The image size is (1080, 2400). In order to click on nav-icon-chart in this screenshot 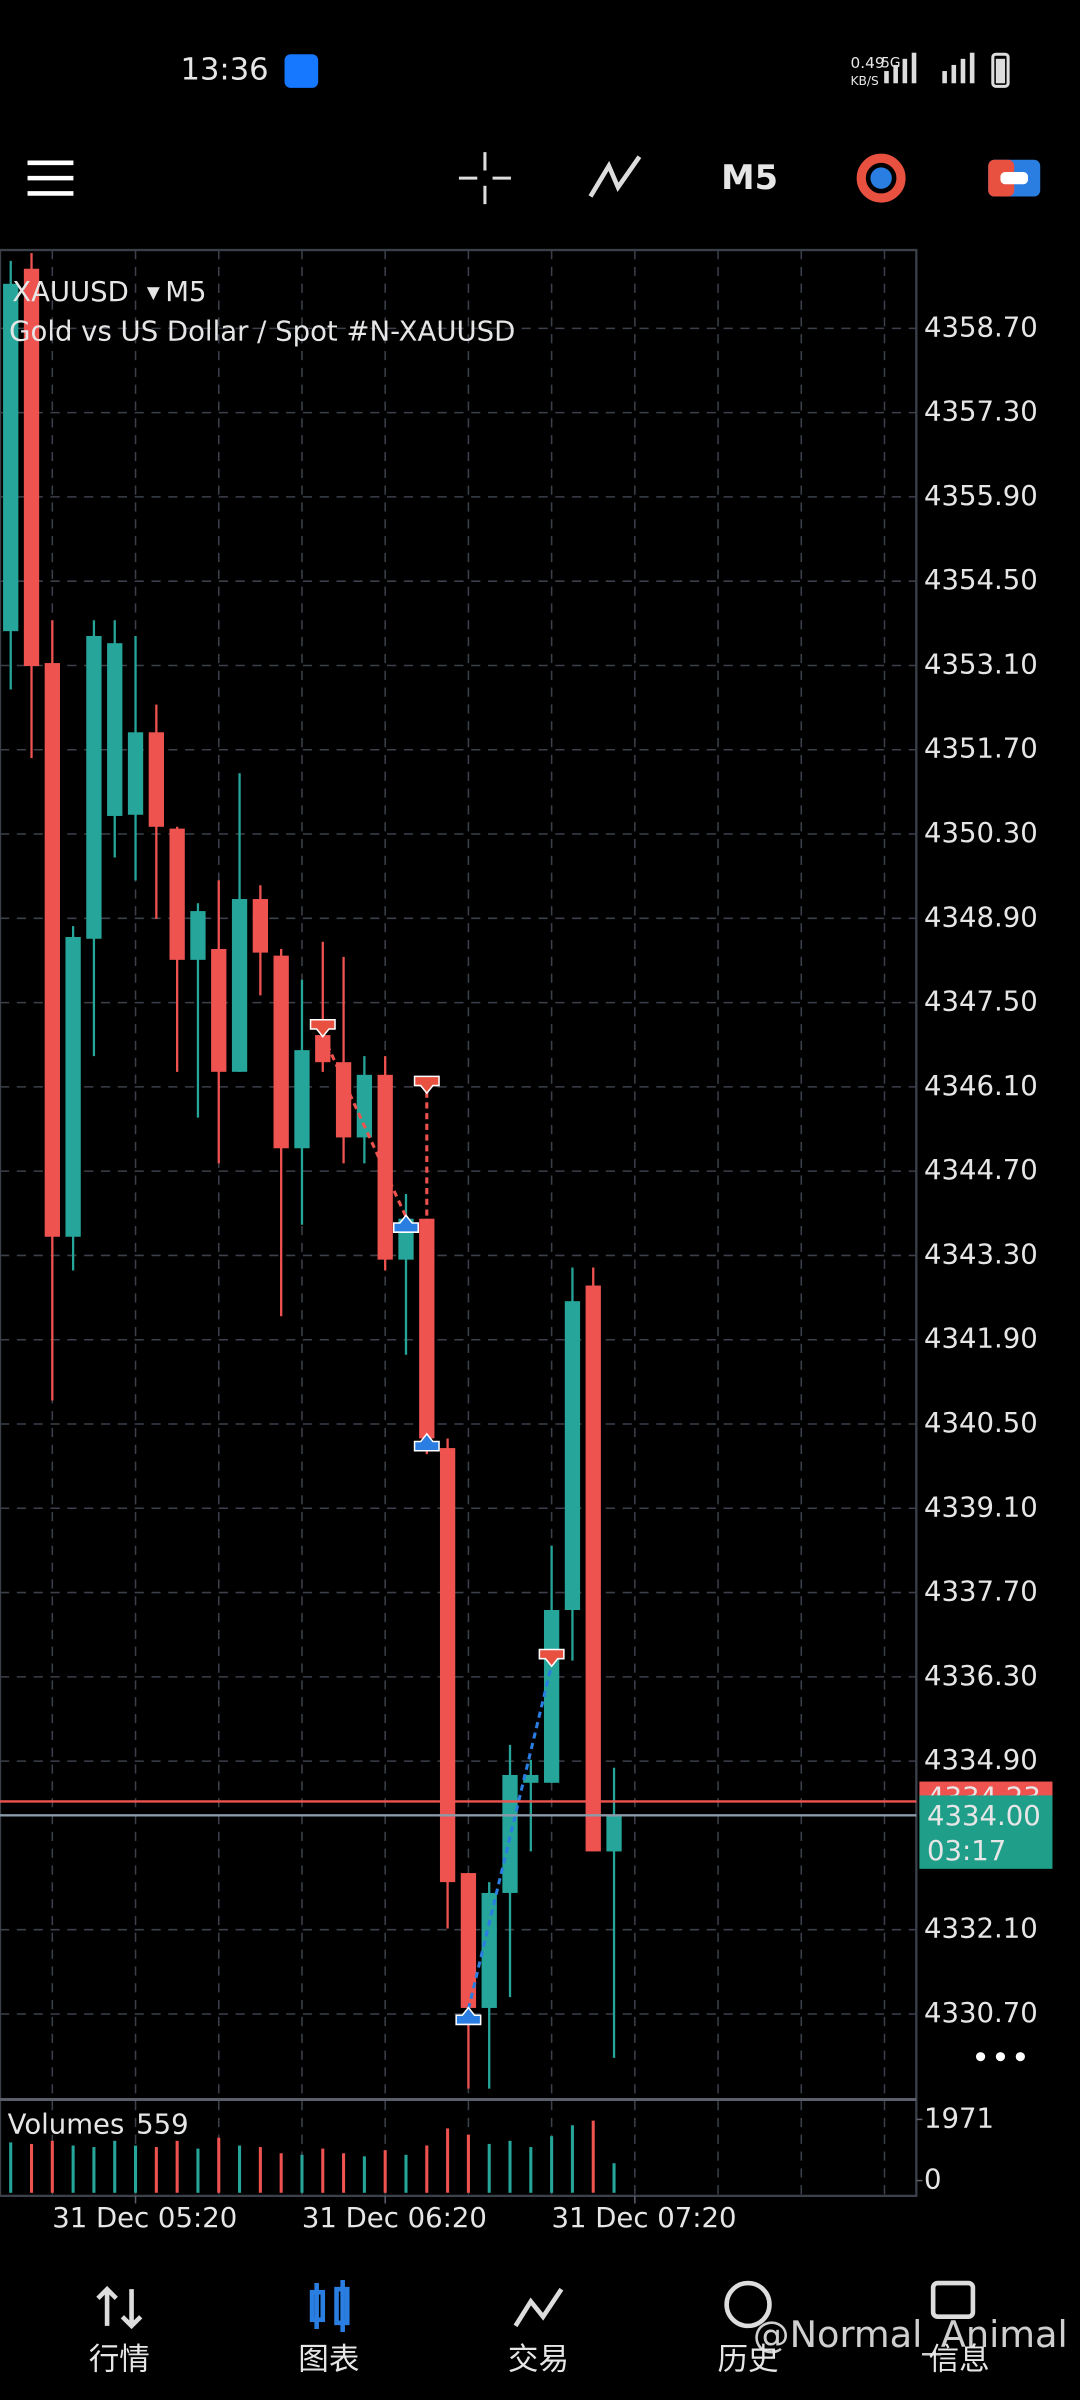, I will do `click(329, 2306)`.